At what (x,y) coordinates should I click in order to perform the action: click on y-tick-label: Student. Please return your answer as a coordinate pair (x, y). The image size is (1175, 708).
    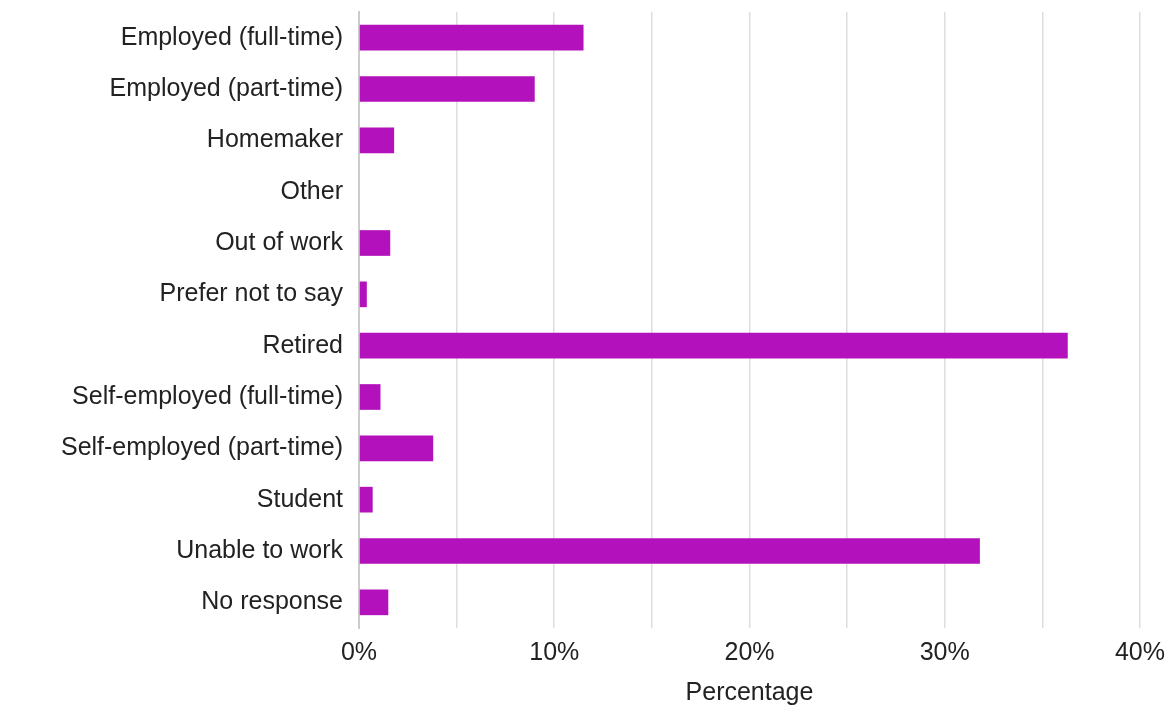
    Looking at the image, I should click on (300, 497).